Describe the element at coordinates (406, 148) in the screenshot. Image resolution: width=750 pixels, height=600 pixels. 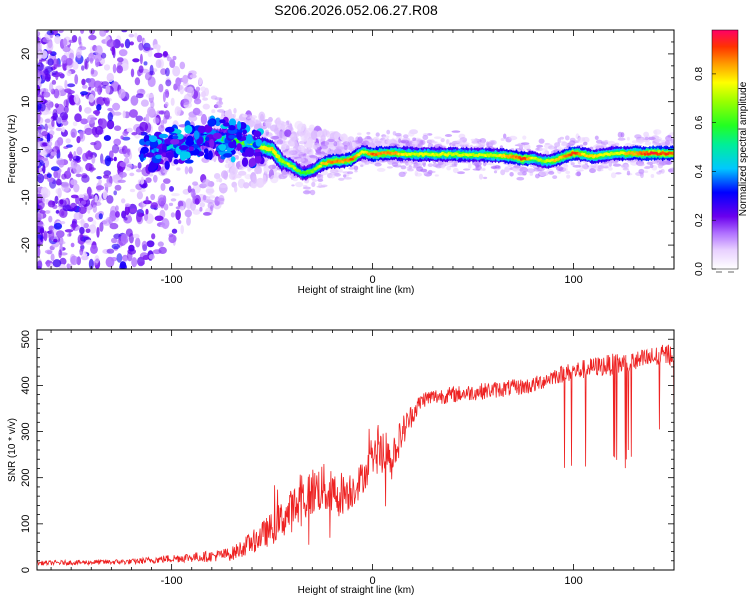
I see `spectrogram-ridge` at that location.